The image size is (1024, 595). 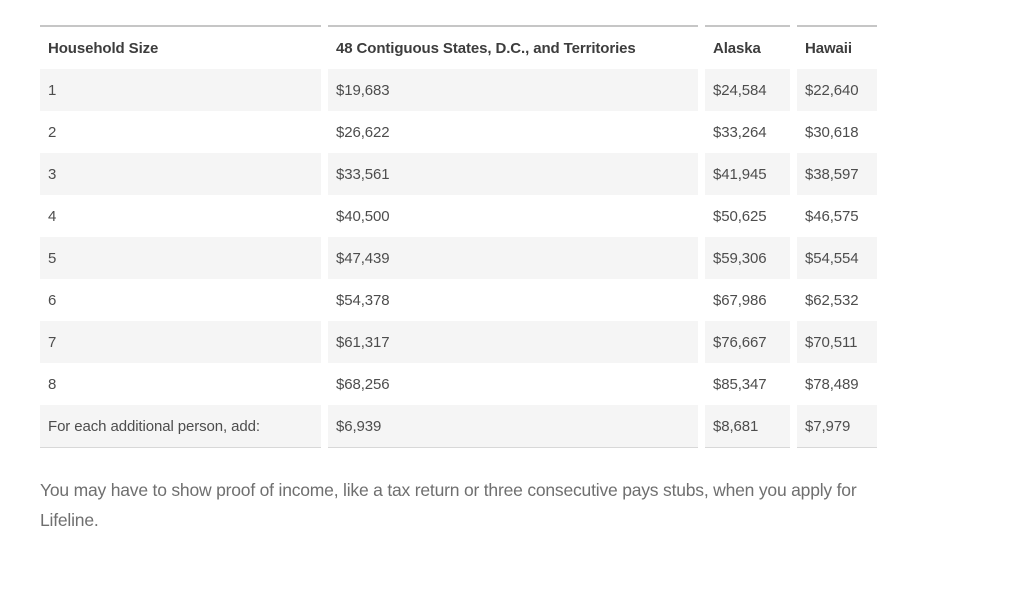 I want to click on table-row: 6 $54,378 $67,986 $62,532, so click(x=458, y=300).